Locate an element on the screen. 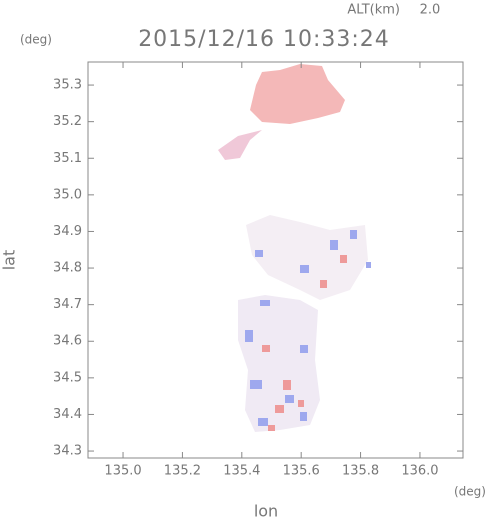 The width and height of the screenshot is (491, 525). y-tick-label: 34.3 is located at coordinates (67, 451).